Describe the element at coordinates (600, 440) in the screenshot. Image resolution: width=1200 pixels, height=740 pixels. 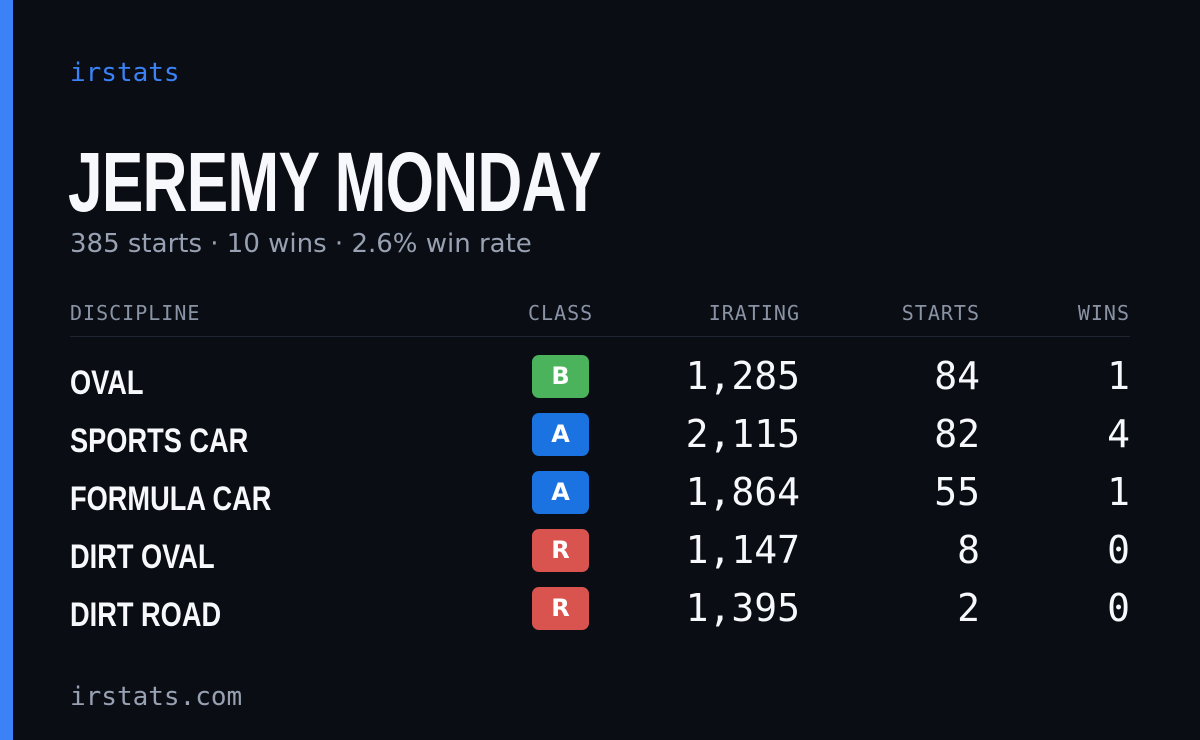
I see `table-row: SPORTS CAR A 2,115 82 4` at that location.